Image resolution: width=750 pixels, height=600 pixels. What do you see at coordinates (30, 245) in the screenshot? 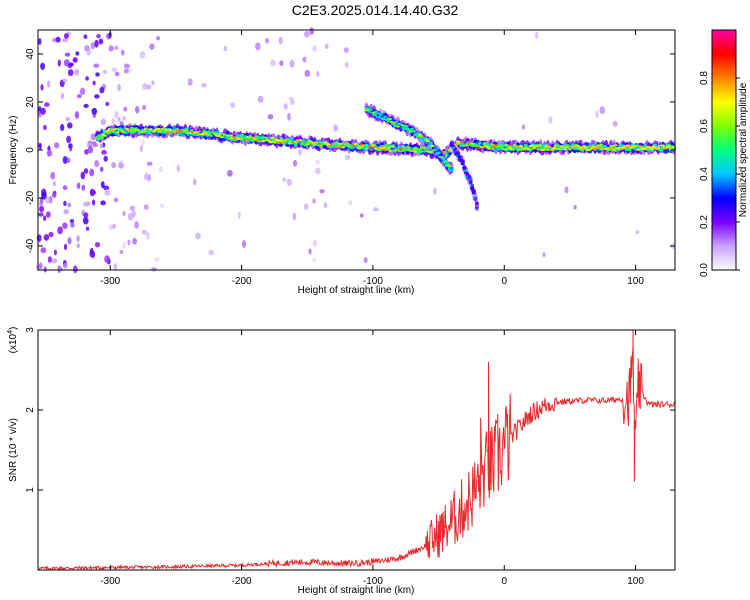
I see `spectrogram-y-tick-label: -40` at bounding box center [30, 245].